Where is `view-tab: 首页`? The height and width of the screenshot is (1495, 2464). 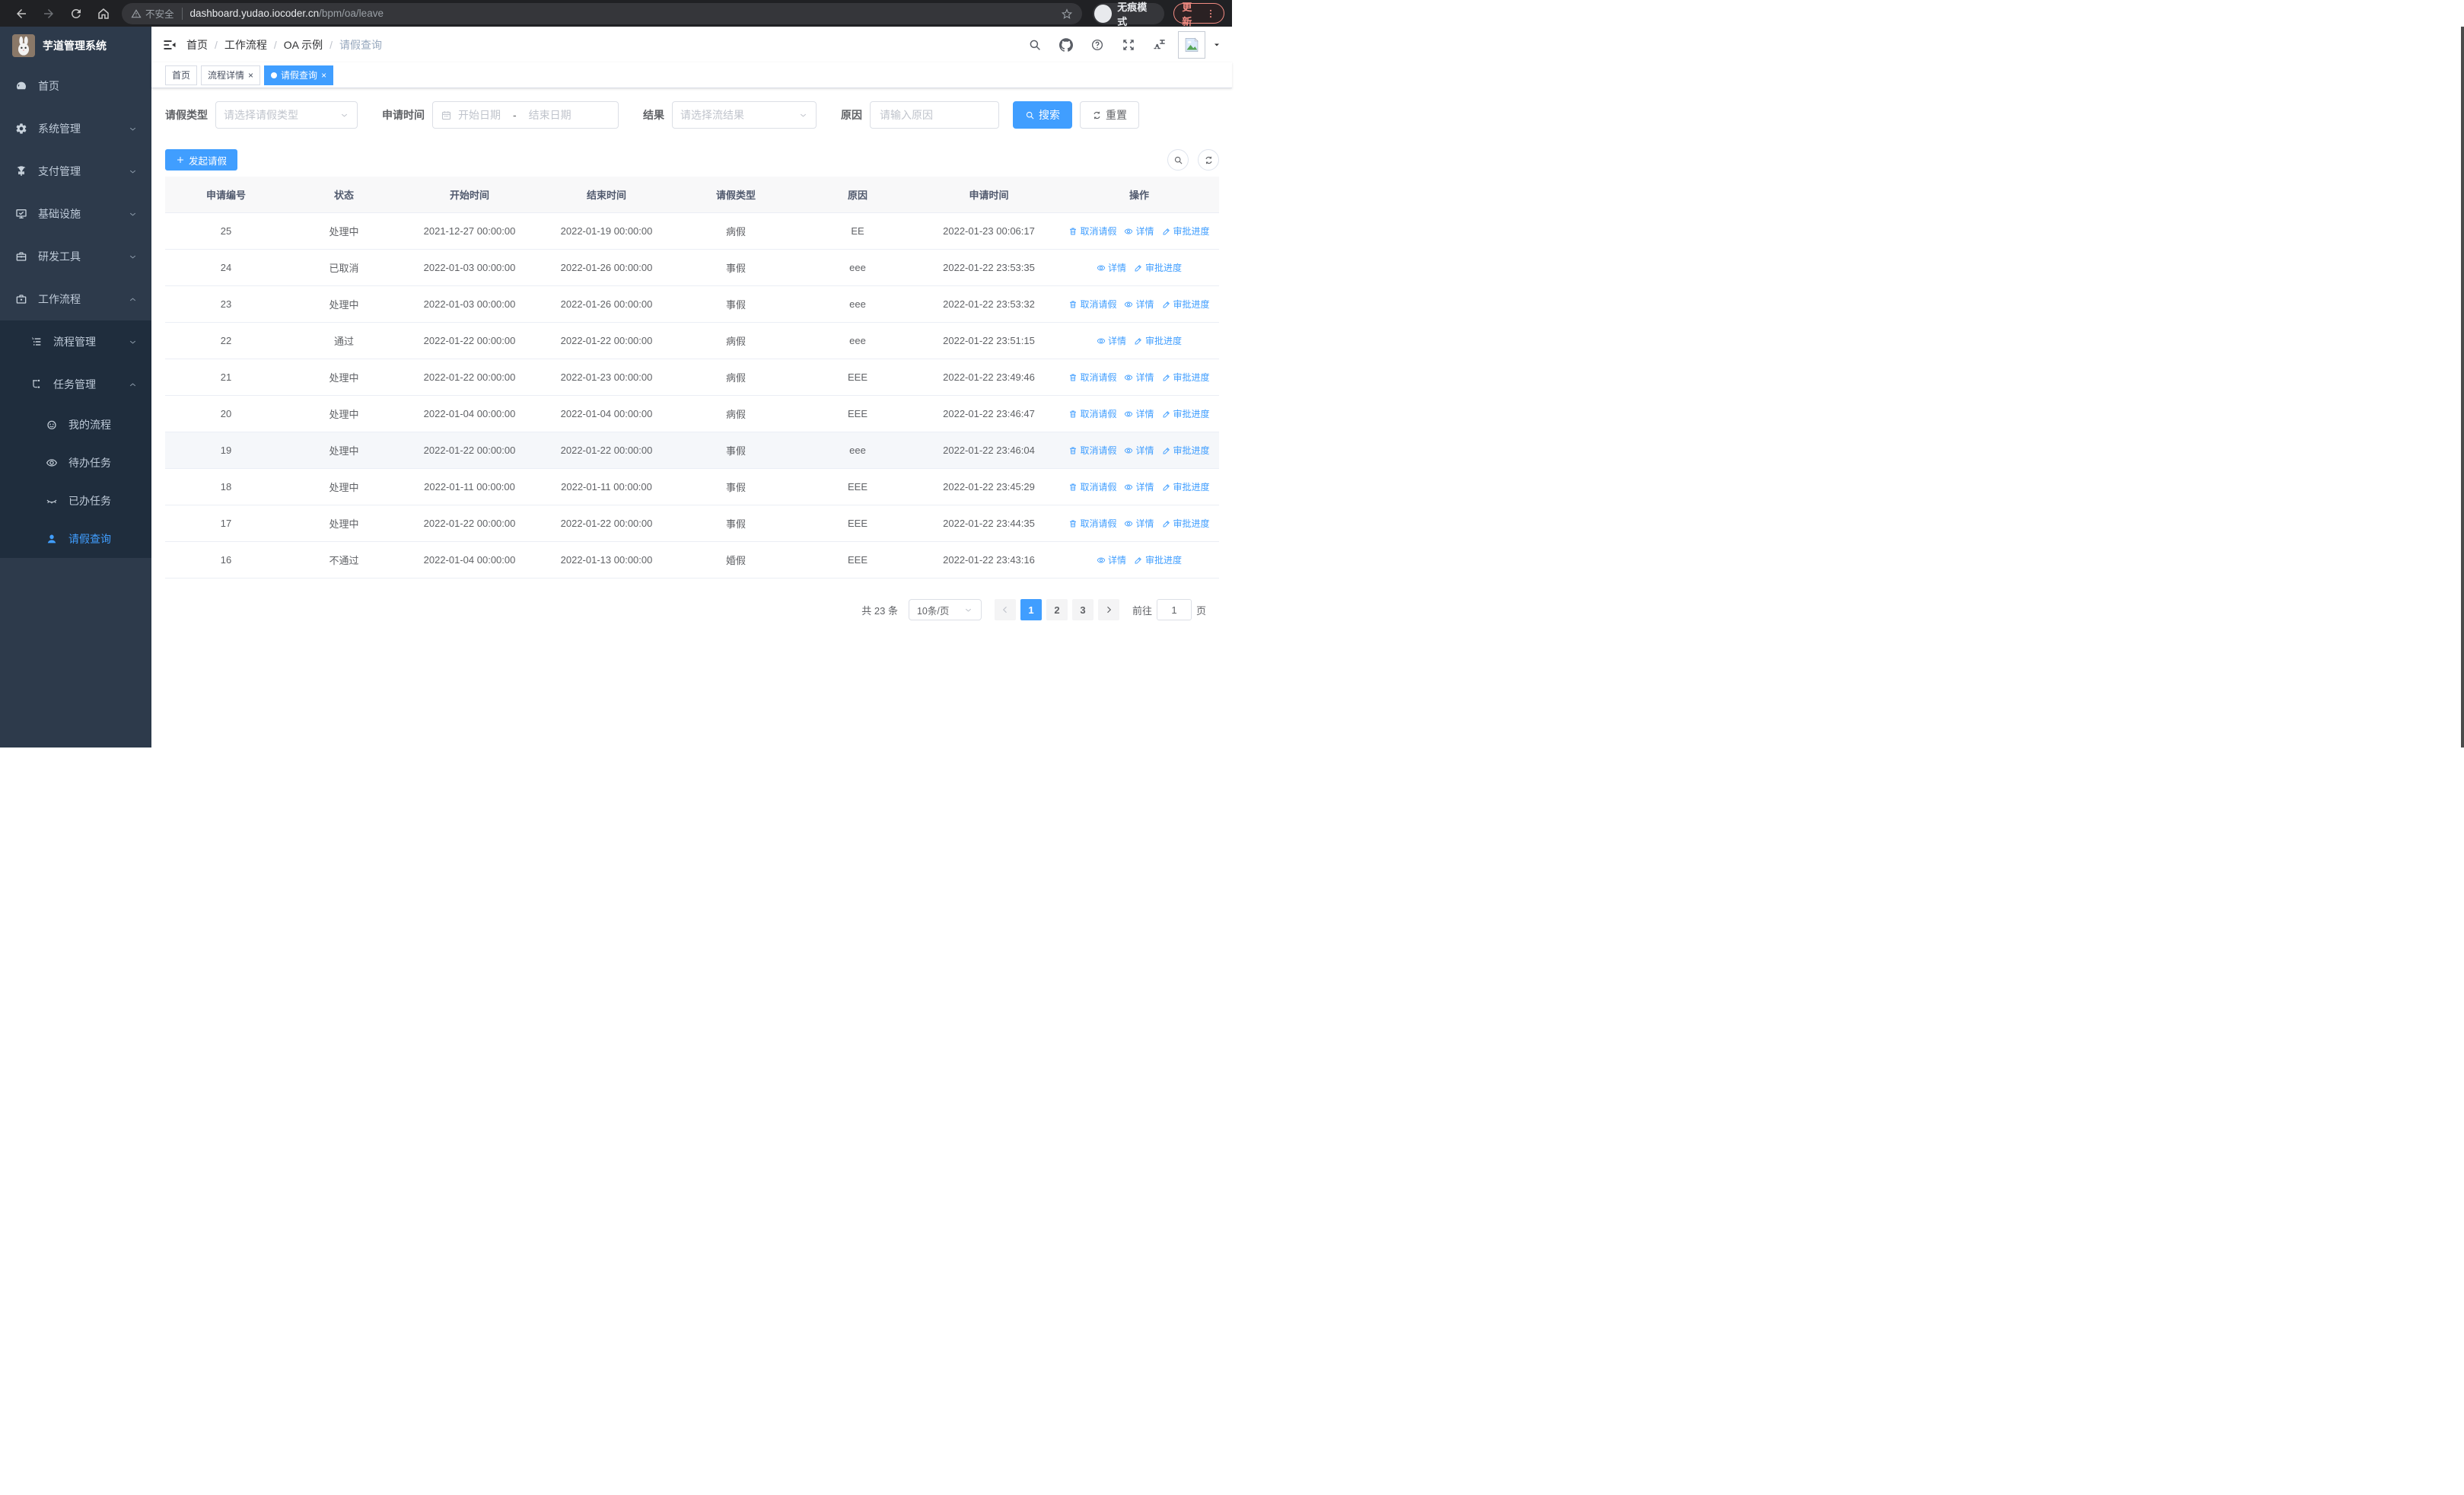
view-tab: 首页 is located at coordinates (181, 75).